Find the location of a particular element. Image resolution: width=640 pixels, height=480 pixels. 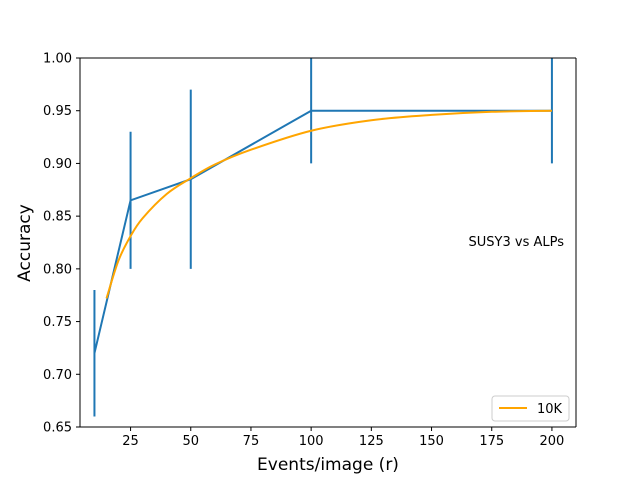

x-tick-label: 150 is located at coordinates (431, 441).